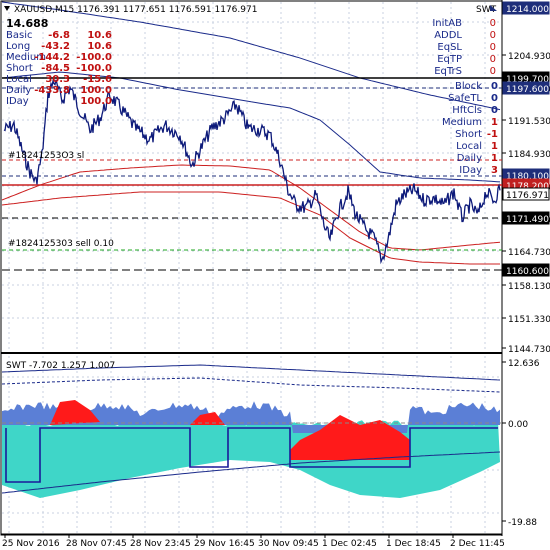  What do you see at coordinates (18, 90) in the screenshot?
I see `stats-label-daily: Daily` at bounding box center [18, 90].